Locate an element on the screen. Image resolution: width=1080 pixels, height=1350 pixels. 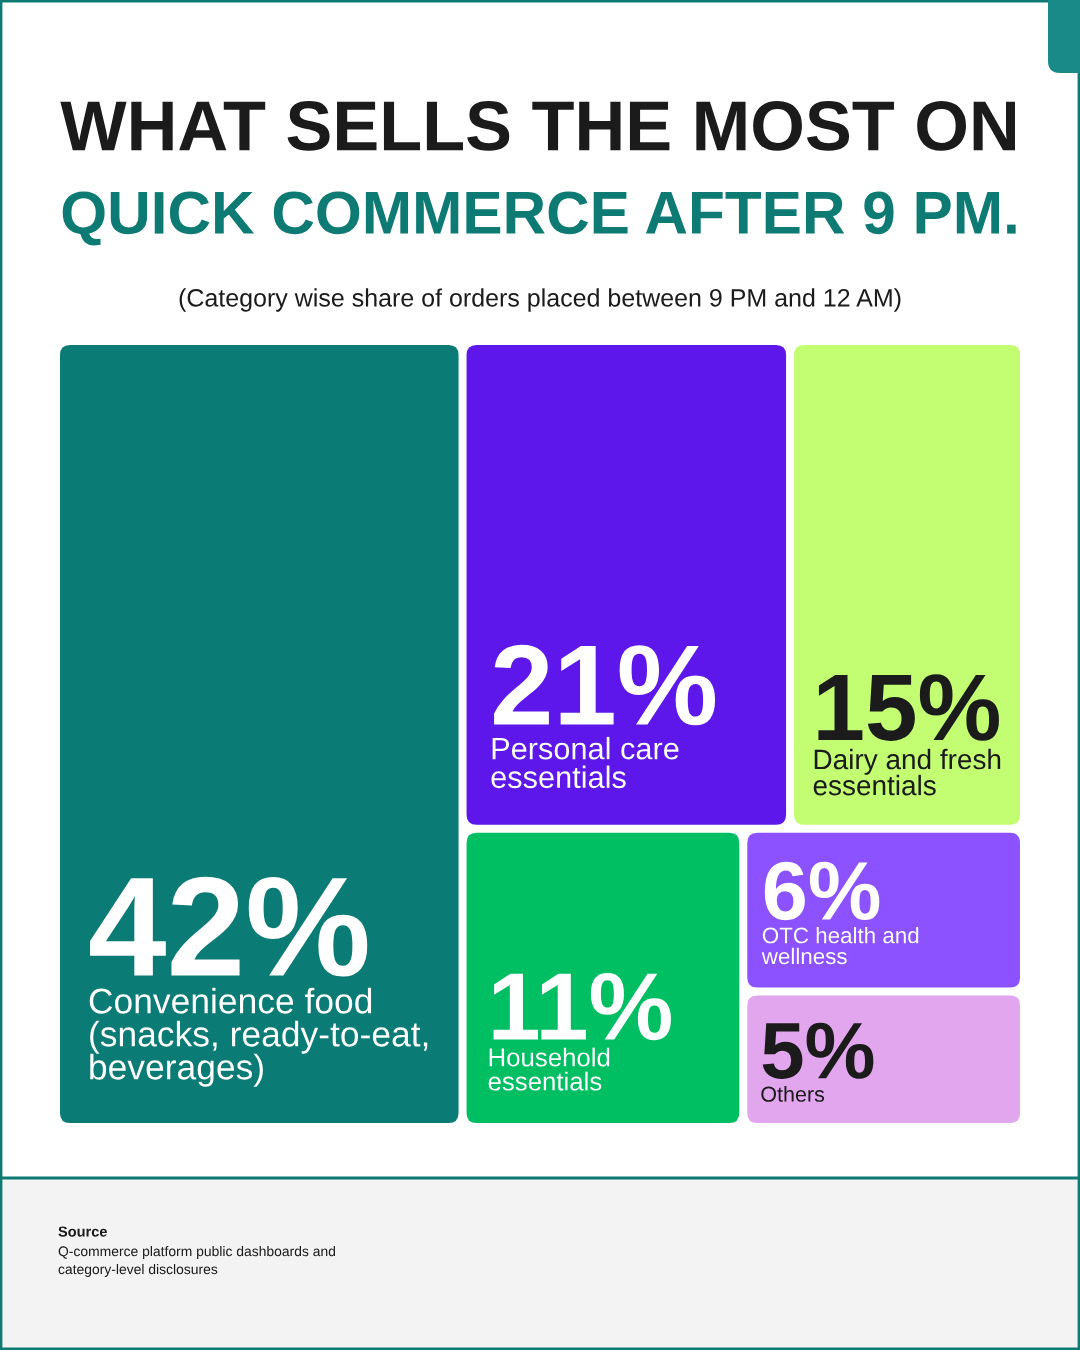
category-label: Others is located at coordinates (793, 1094).